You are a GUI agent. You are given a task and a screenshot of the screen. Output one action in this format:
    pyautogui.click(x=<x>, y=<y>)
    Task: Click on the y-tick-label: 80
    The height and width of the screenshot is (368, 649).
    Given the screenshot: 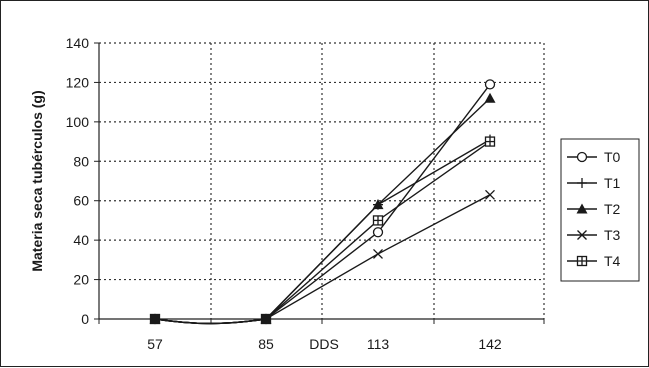 What is the action you would take?
    pyautogui.click(x=81, y=161)
    